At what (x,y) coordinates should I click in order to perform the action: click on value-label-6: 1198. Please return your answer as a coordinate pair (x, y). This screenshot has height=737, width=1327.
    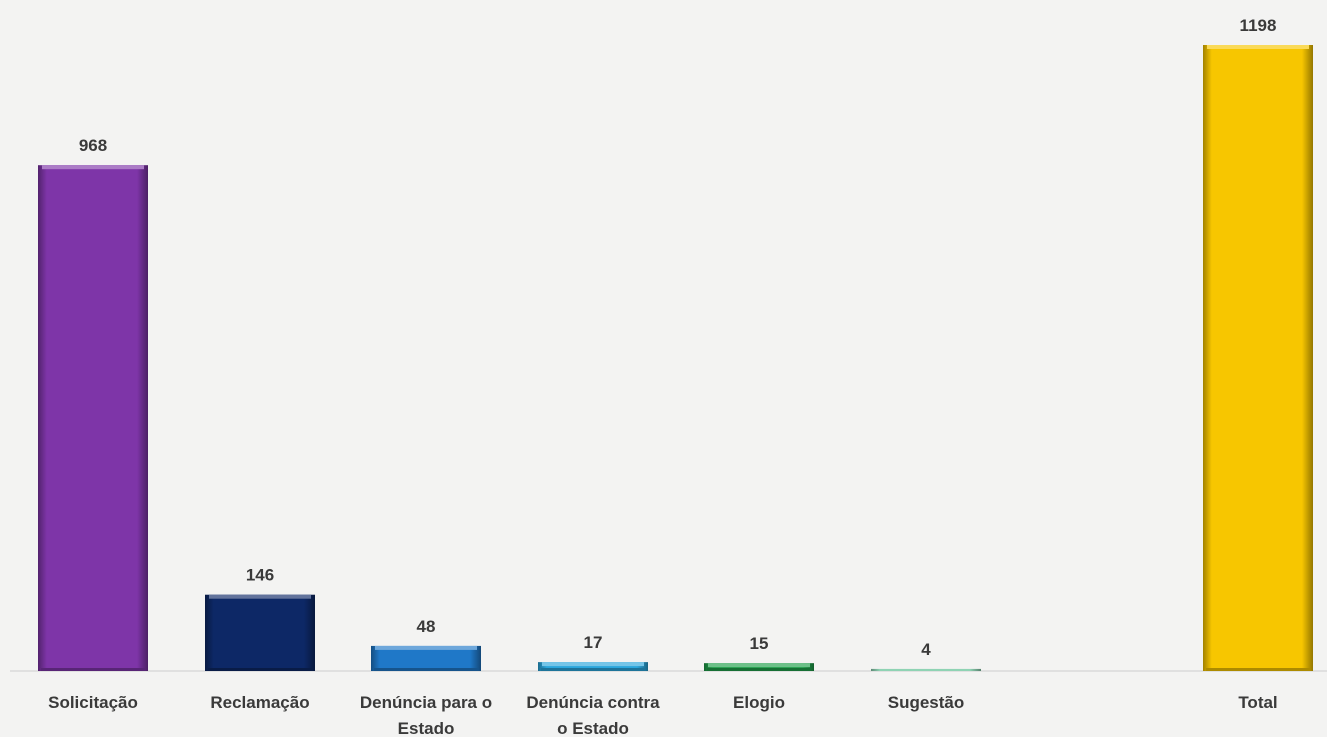
    Looking at the image, I should click on (1258, 25).